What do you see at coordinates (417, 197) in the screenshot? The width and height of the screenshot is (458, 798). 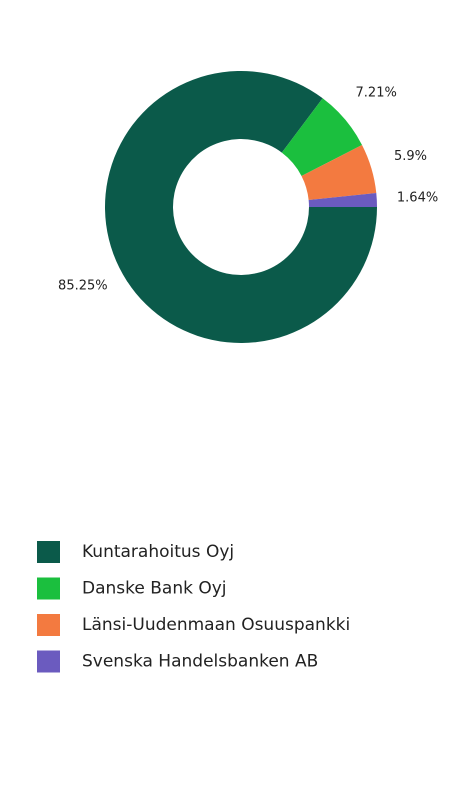 I see `slice-label: 1.64%` at bounding box center [417, 197].